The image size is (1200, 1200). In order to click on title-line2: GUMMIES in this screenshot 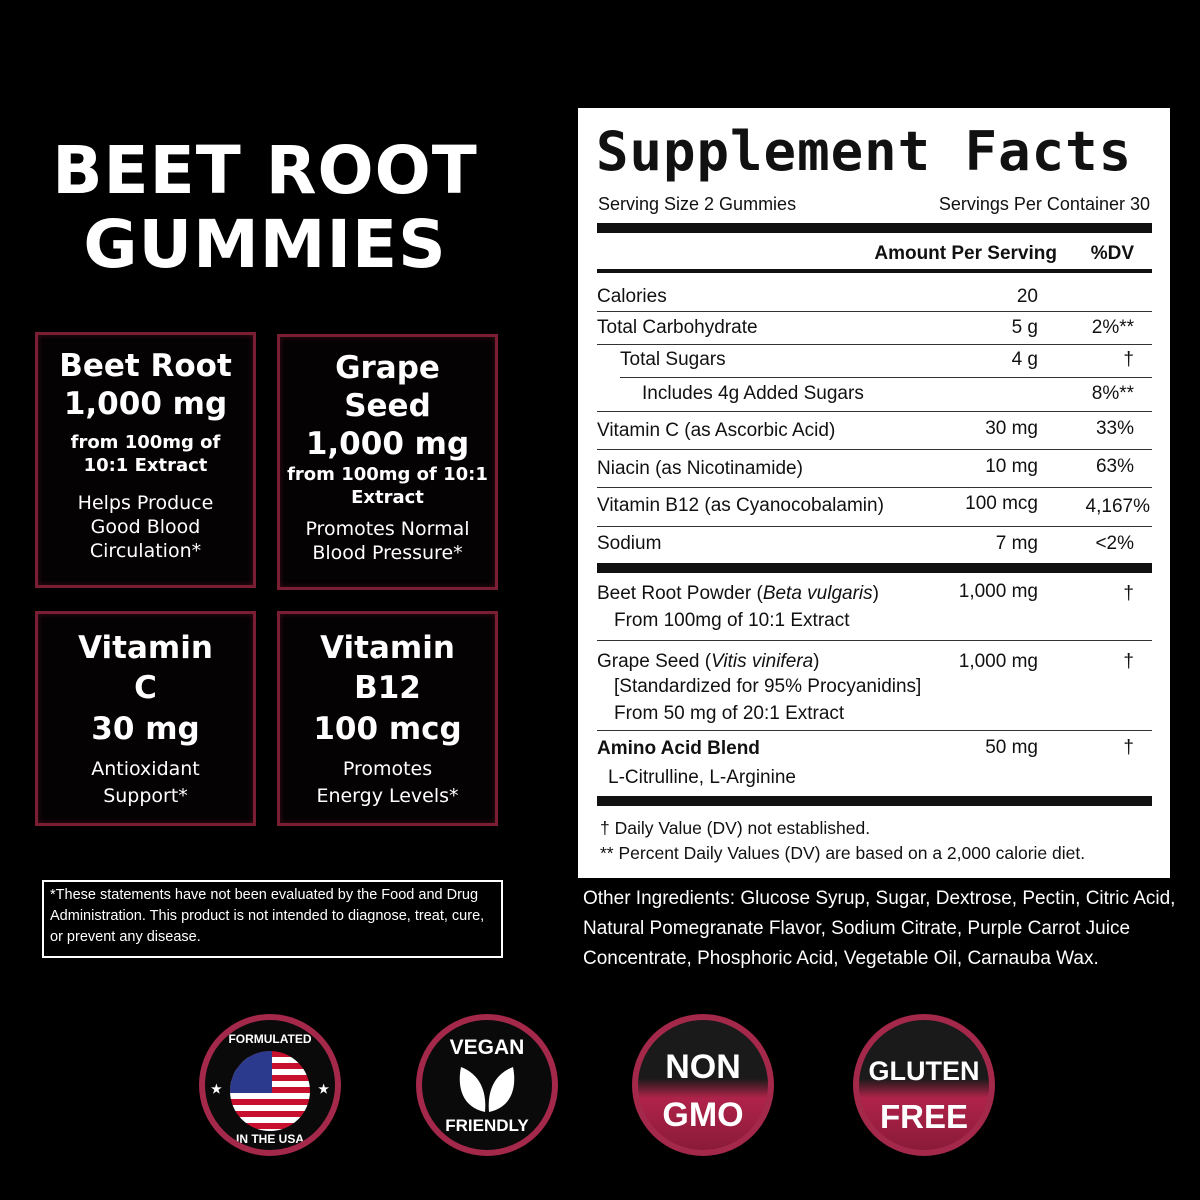, I will do `click(265, 244)`.